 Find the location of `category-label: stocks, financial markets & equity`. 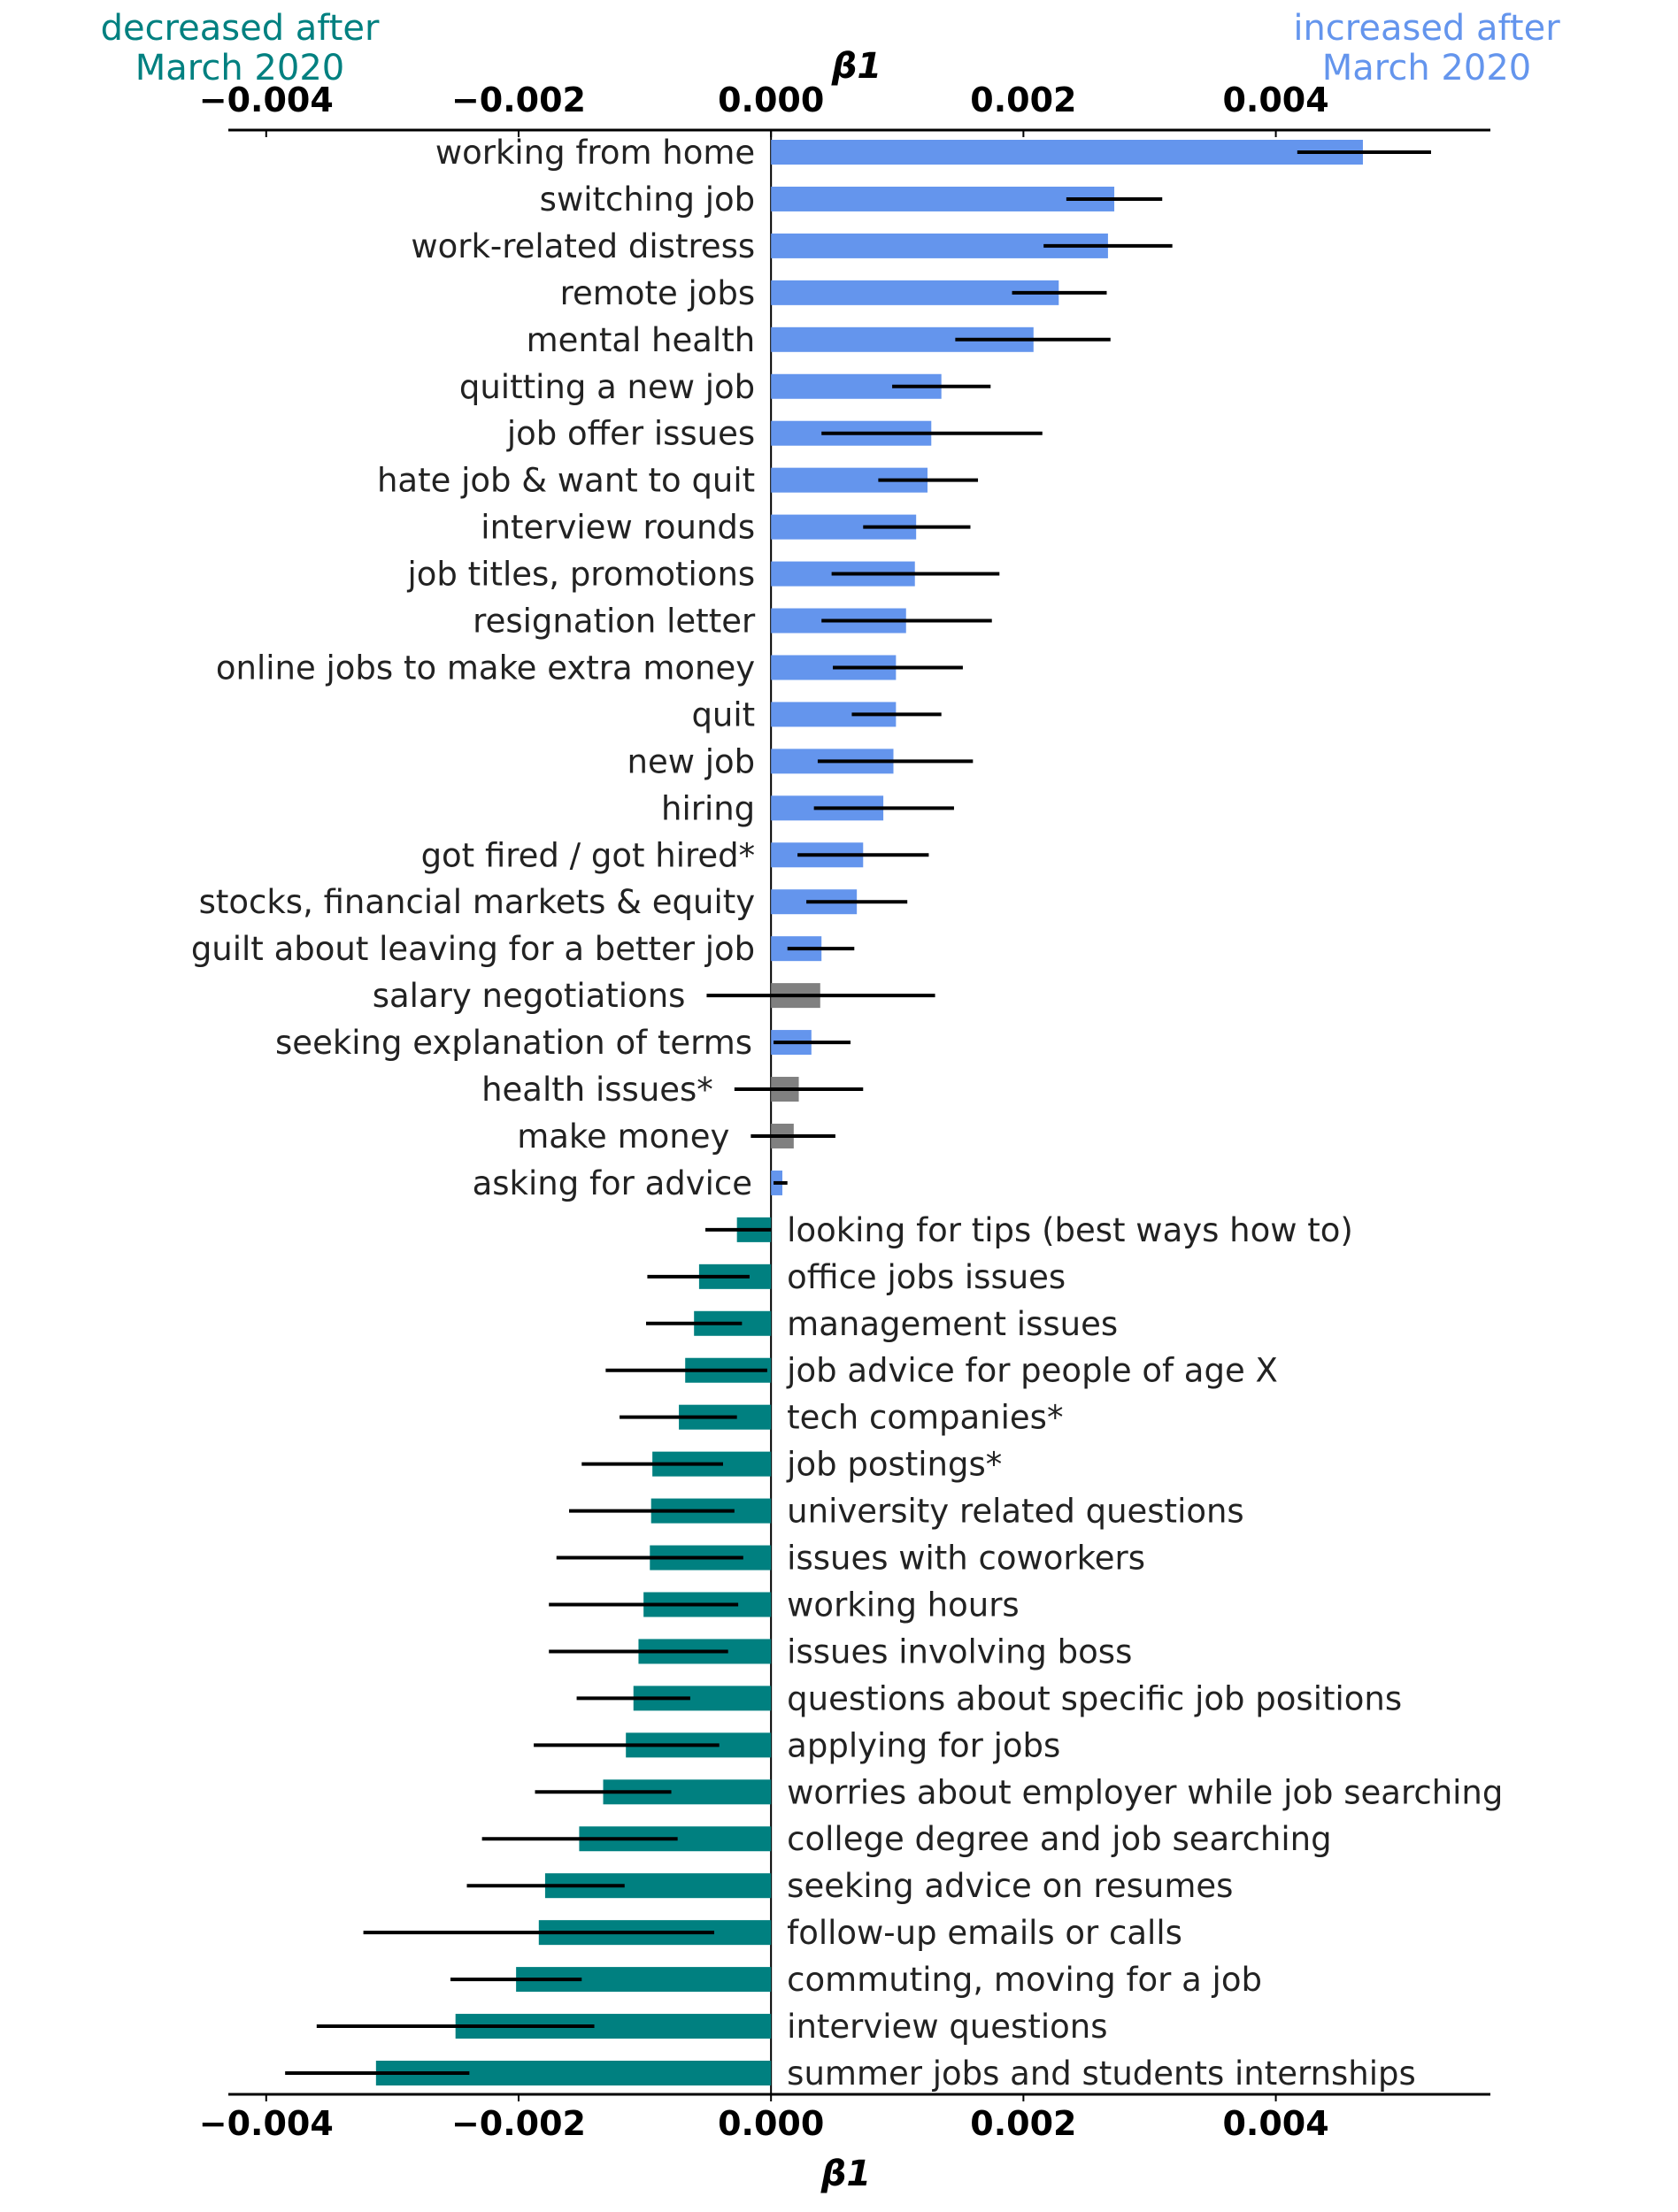

category-label: stocks, financial markets & equity is located at coordinates (477, 902).